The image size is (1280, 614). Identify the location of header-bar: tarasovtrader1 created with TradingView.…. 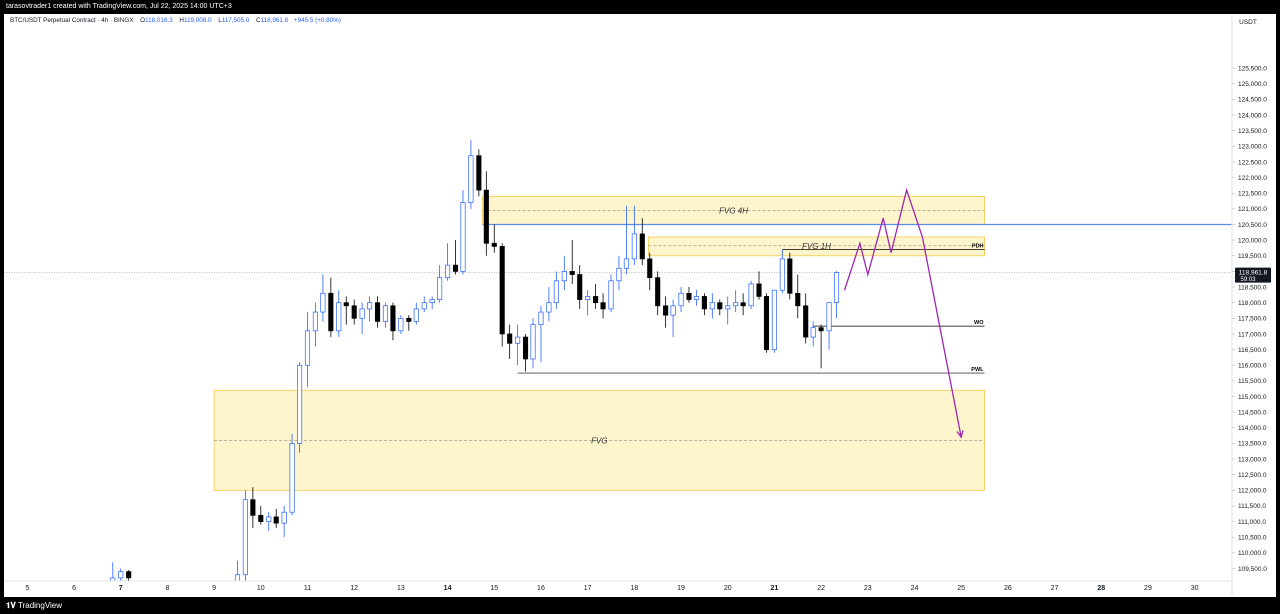
(640, 7).